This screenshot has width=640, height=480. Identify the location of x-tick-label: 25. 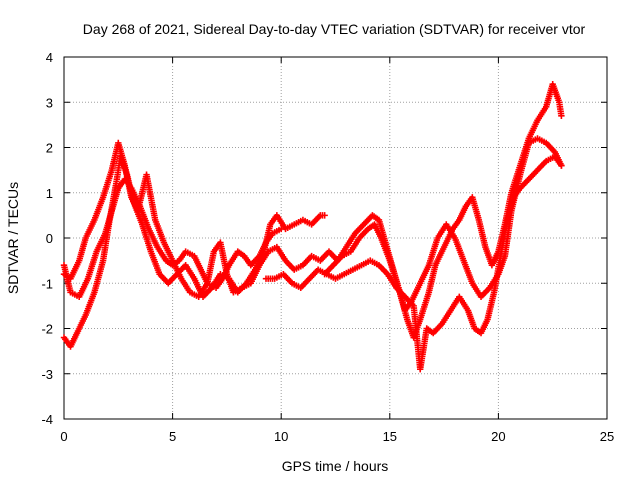
(607, 436).